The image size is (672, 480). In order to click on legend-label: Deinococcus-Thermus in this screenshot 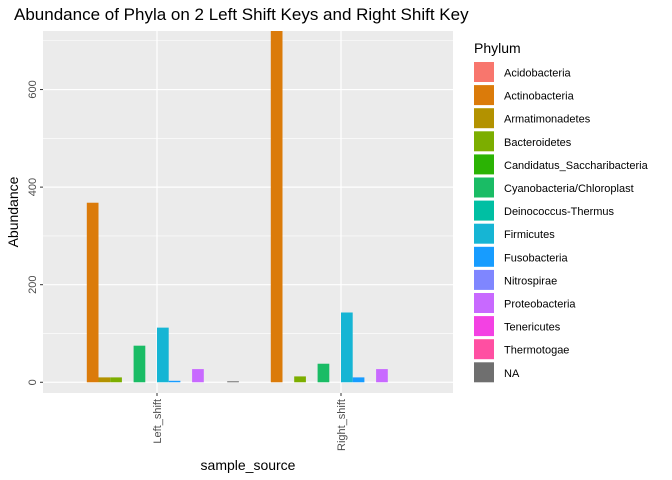, I will do `click(559, 212)`.